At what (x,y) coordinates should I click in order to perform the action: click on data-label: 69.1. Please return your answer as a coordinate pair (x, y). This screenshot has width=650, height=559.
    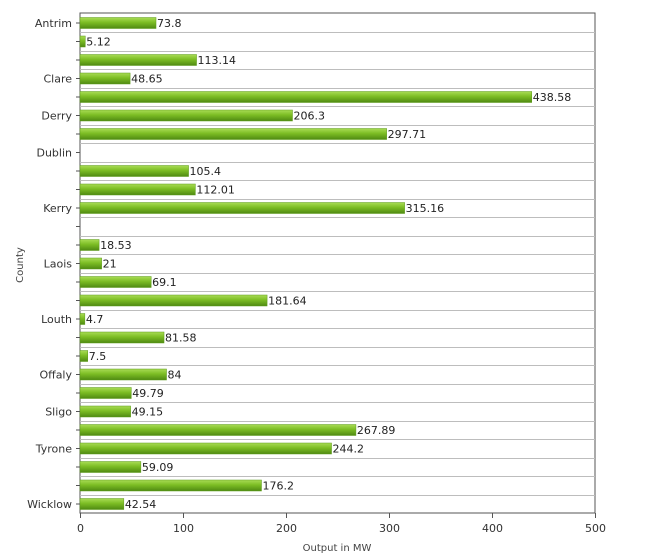
    Looking at the image, I should click on (164, 282).